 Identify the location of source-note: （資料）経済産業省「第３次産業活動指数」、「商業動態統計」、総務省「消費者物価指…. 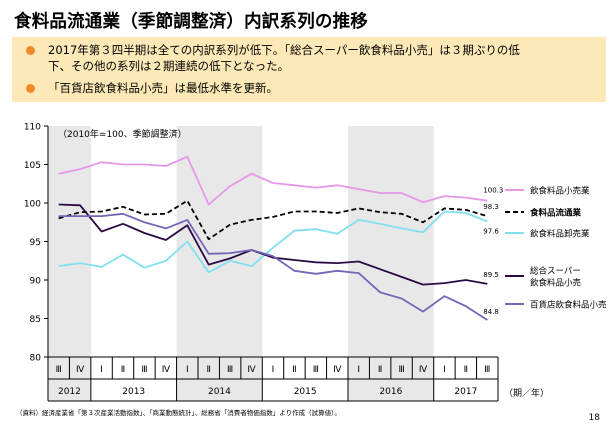
(178, 413).